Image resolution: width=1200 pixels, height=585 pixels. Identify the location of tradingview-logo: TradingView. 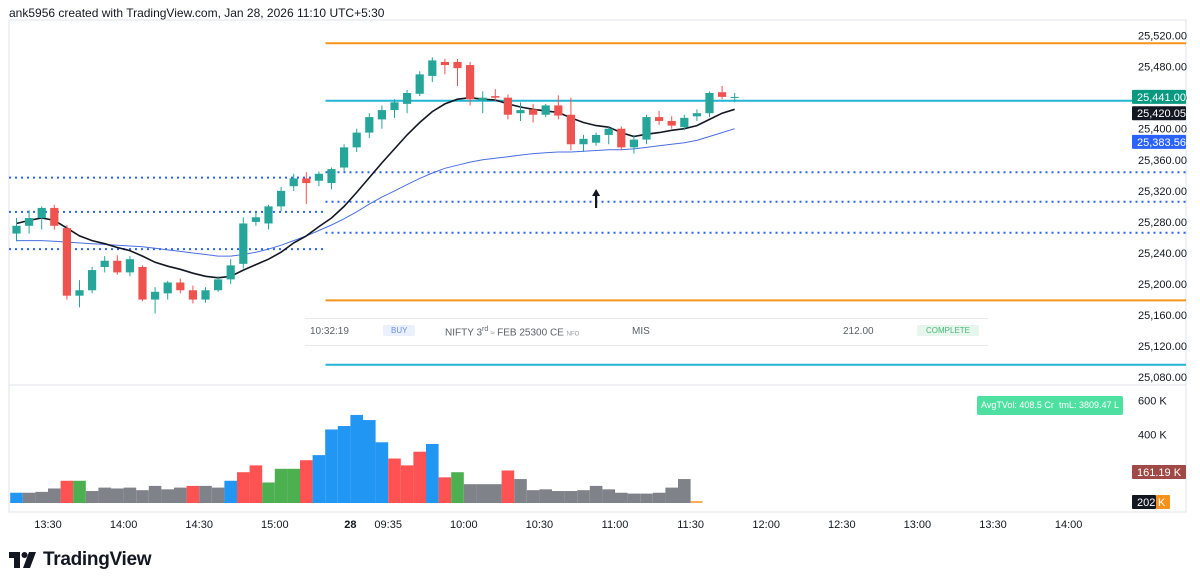
(80, 560).